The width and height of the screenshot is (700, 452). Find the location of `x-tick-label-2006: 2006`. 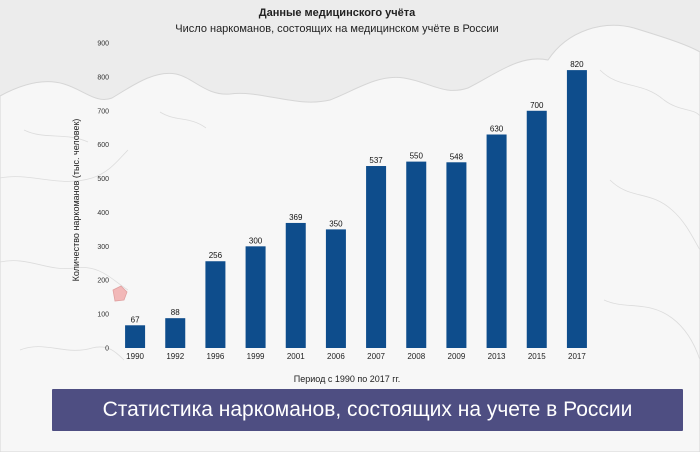

x-tick-label-2006: 2006 is located at coordinates (336, 356).